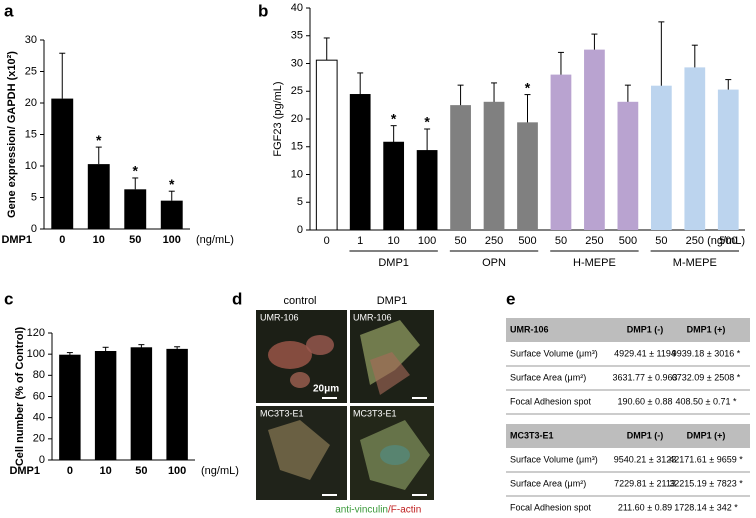 Image resolution: width=756 pixels, height=518 pixels. I want to click on table-cell: 4929.41 ± 1194, so click(645, 353).